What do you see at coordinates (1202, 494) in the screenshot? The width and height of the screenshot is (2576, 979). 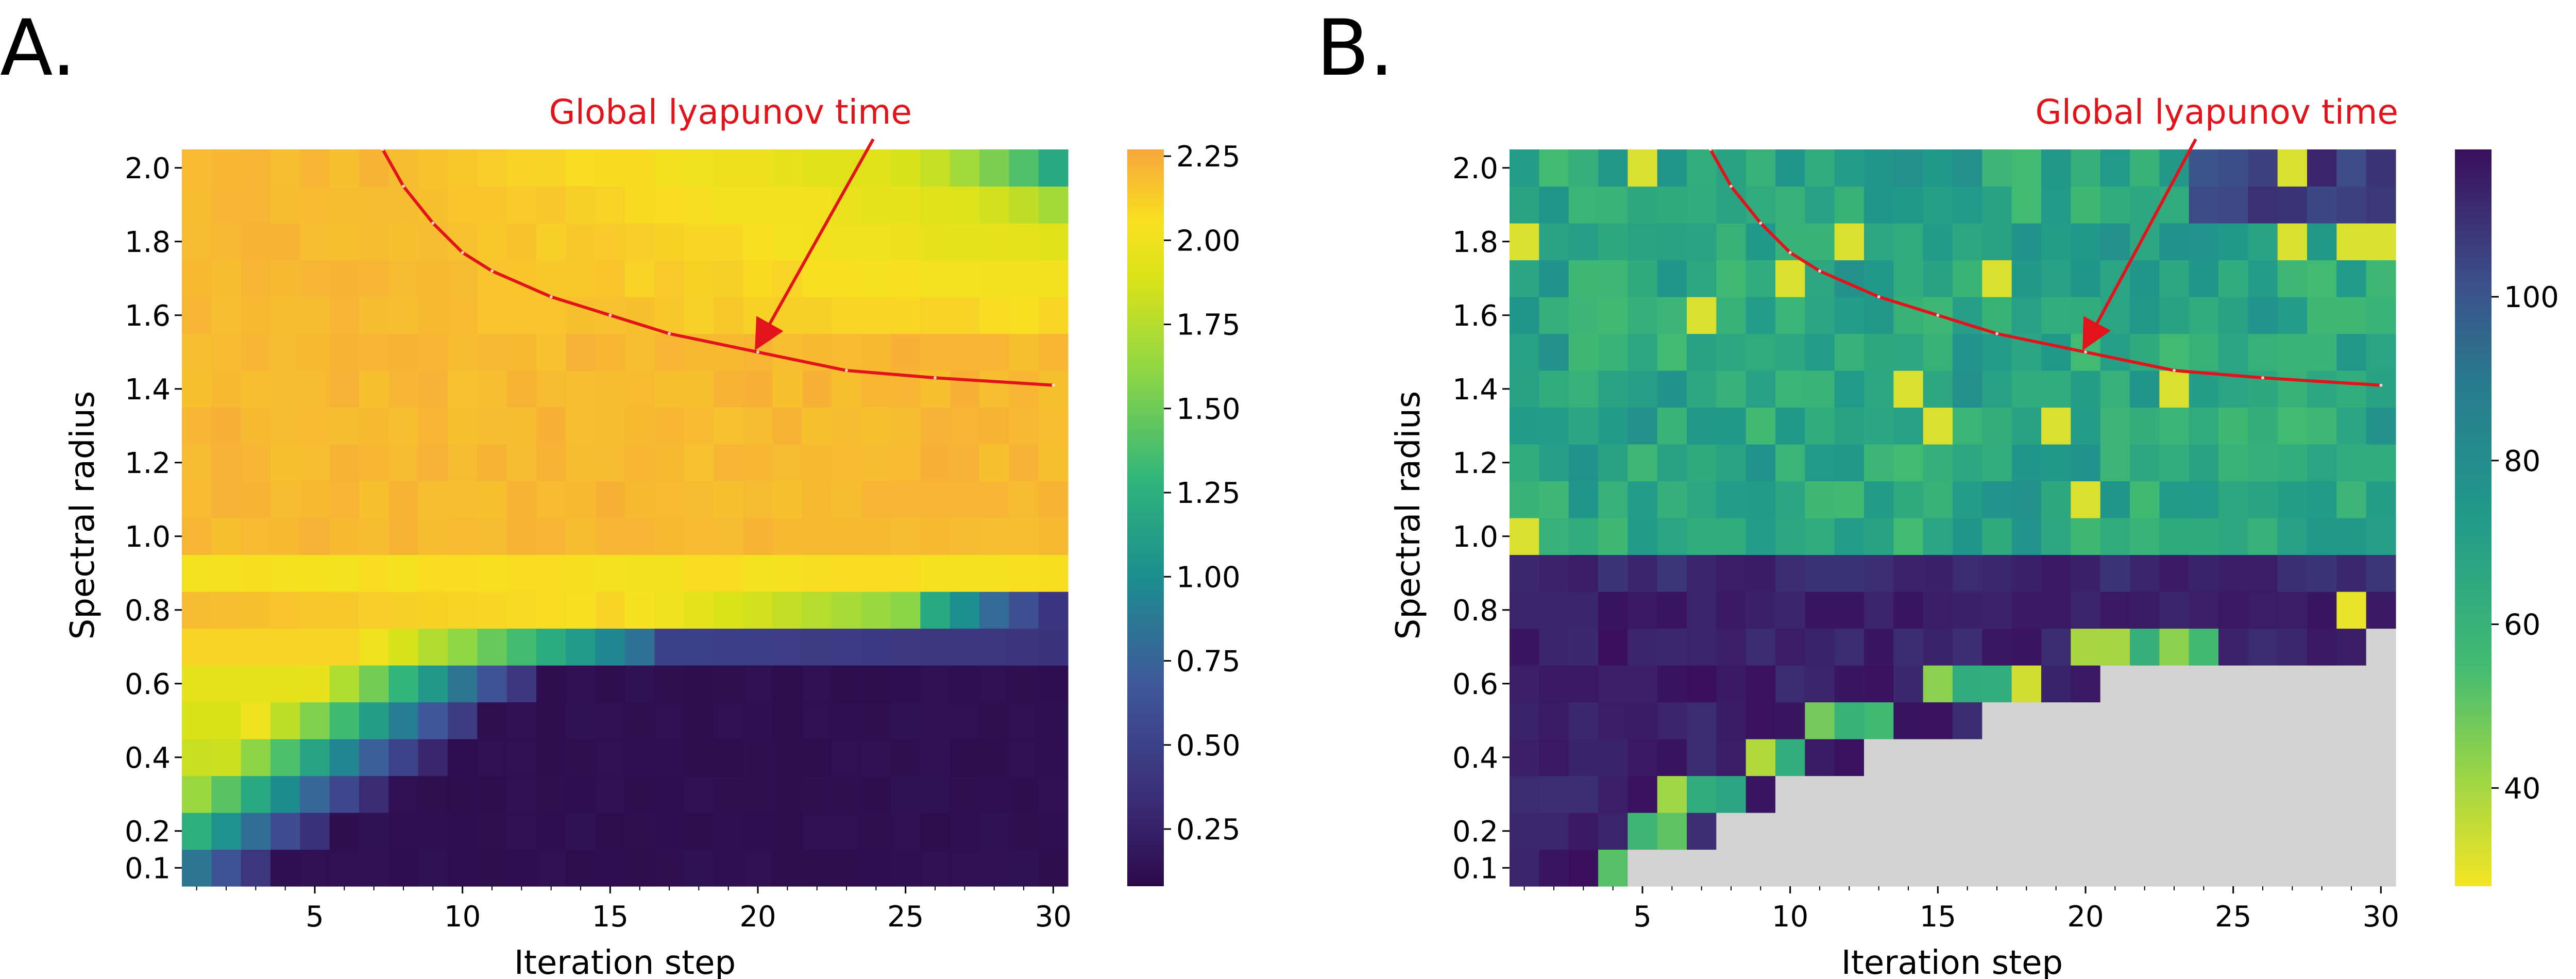 I see `colorbar-ticks-a: 0.25 0.50 0.75 1.00 1.25 1.50 1.75 2.00 2.25` at bounding box center [1202, 494].